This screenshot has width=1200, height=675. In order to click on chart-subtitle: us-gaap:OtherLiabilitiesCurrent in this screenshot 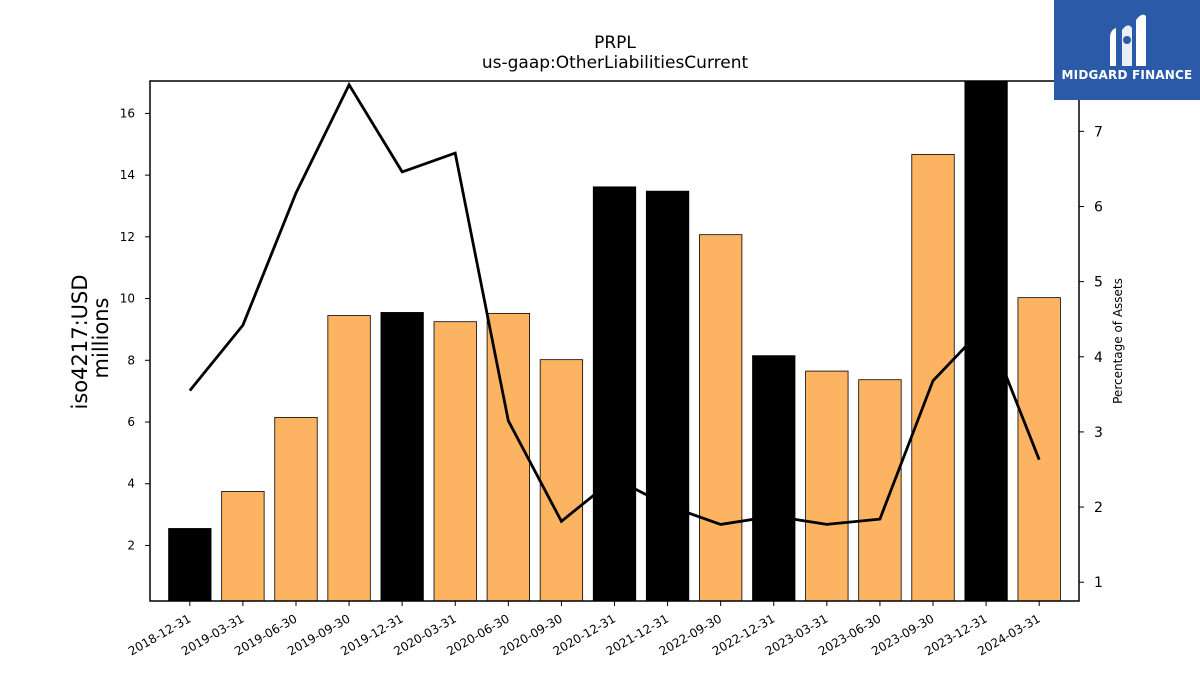, I will do `click(615, 63)`.